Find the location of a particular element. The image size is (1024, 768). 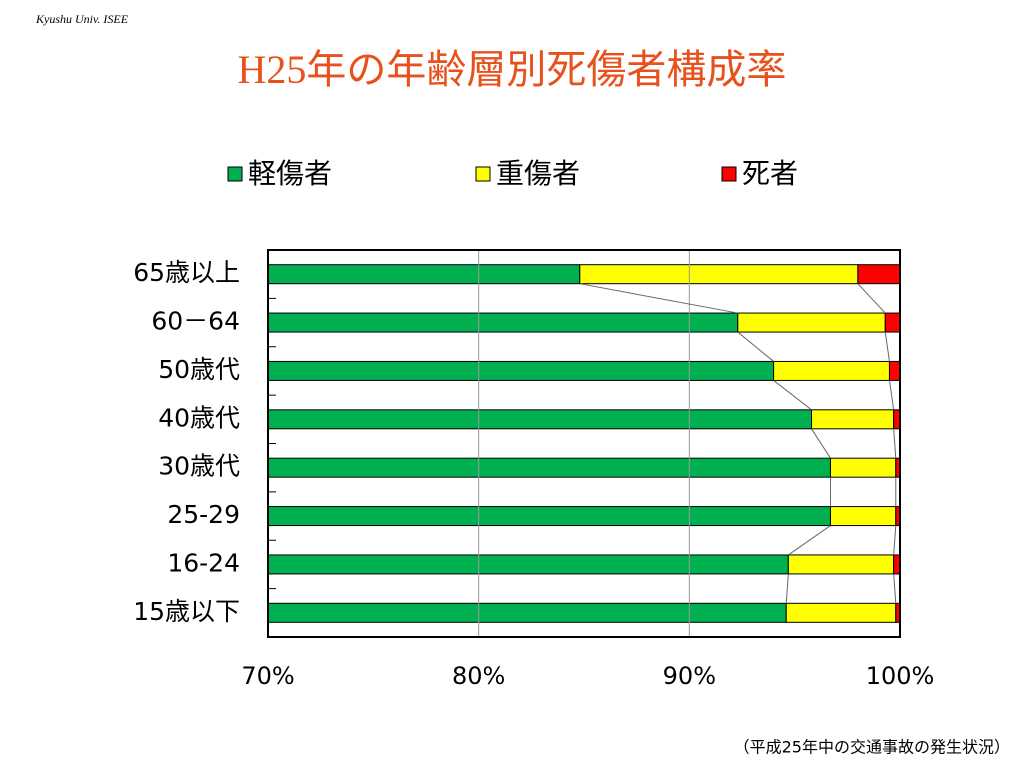

y-tick-label: 50歳代 is located at coordinates (199, 369).